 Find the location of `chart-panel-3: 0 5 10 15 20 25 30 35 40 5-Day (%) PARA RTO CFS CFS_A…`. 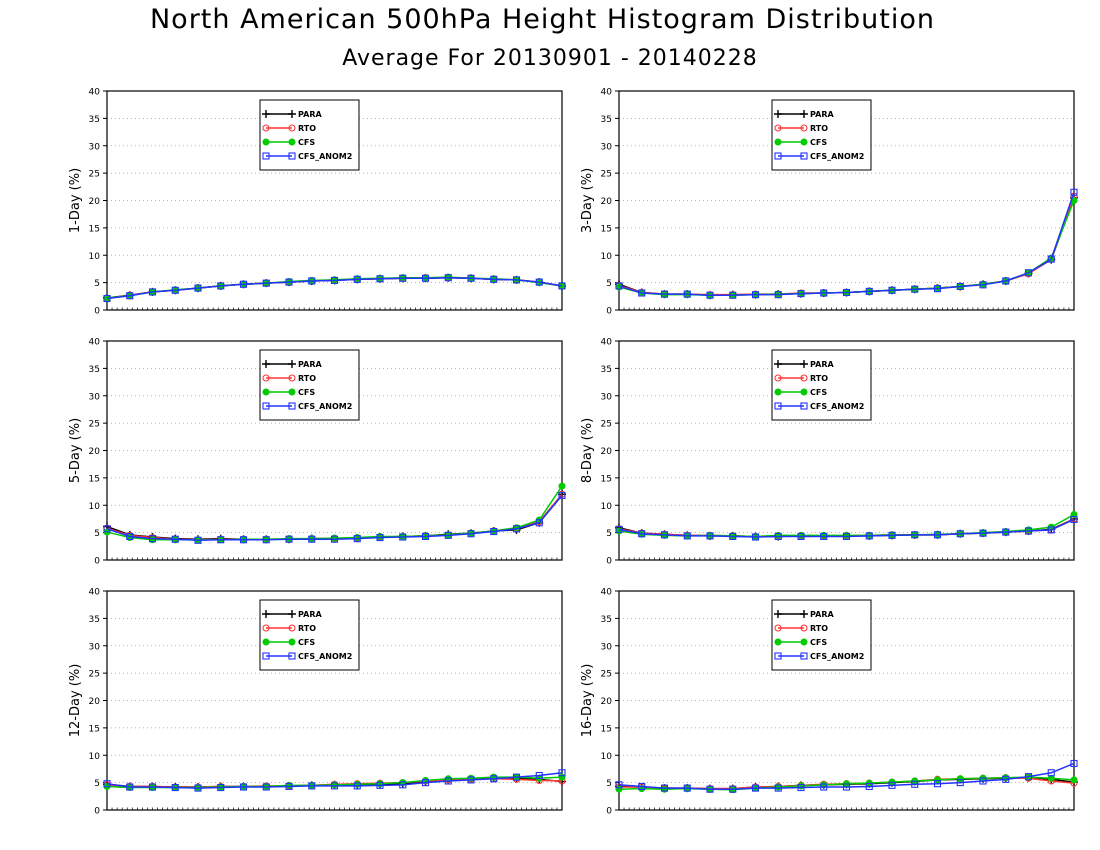

chart-panel-3: 0 5 10 15 20 25 30 35 40 5-Day (%) PARA RTO CFS CFS_A… is located at coordinates (317, 452).